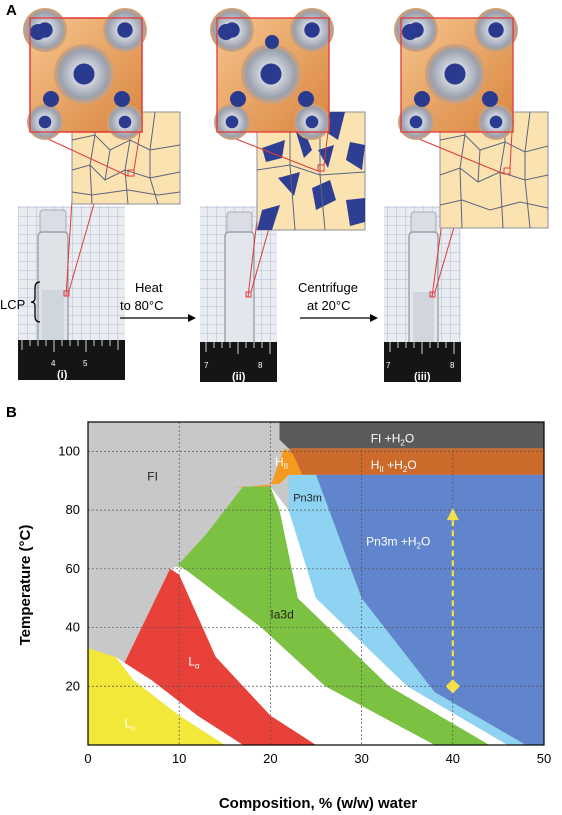 The image size is (562, 815). Describe the element at coordinates (129, 724) in the screenshot. I see `label-lc: Lc` at that location.